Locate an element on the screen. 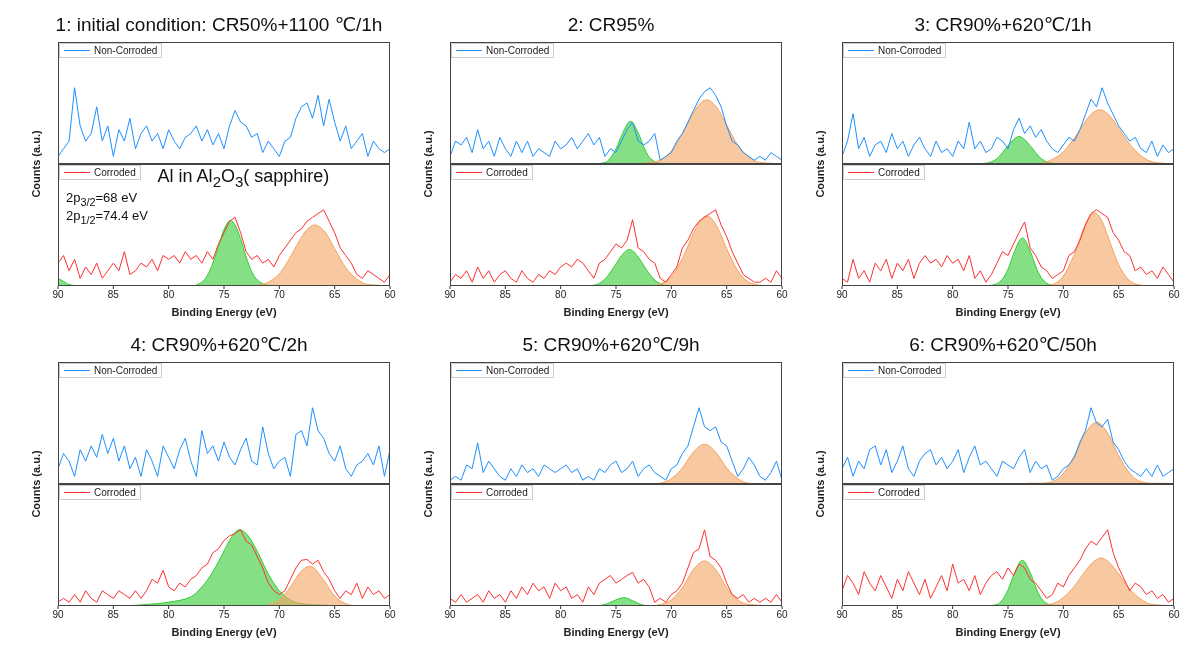  chart-title: 2: CR95% is located at coordinates (611, 25).